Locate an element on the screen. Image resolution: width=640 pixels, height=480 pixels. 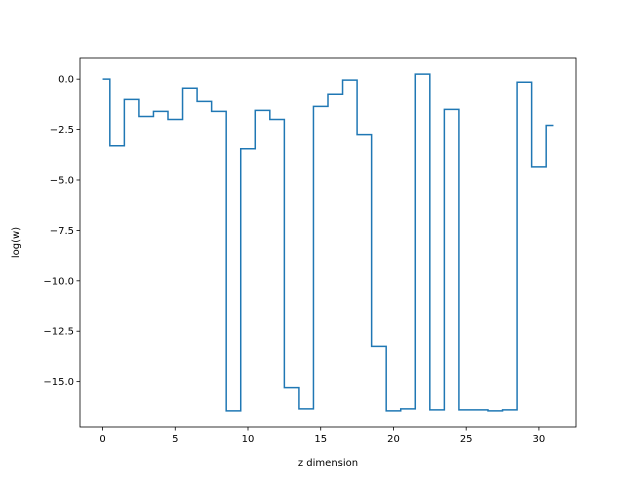
x-axis-label: z dimension is located at coordinates (328, 463).